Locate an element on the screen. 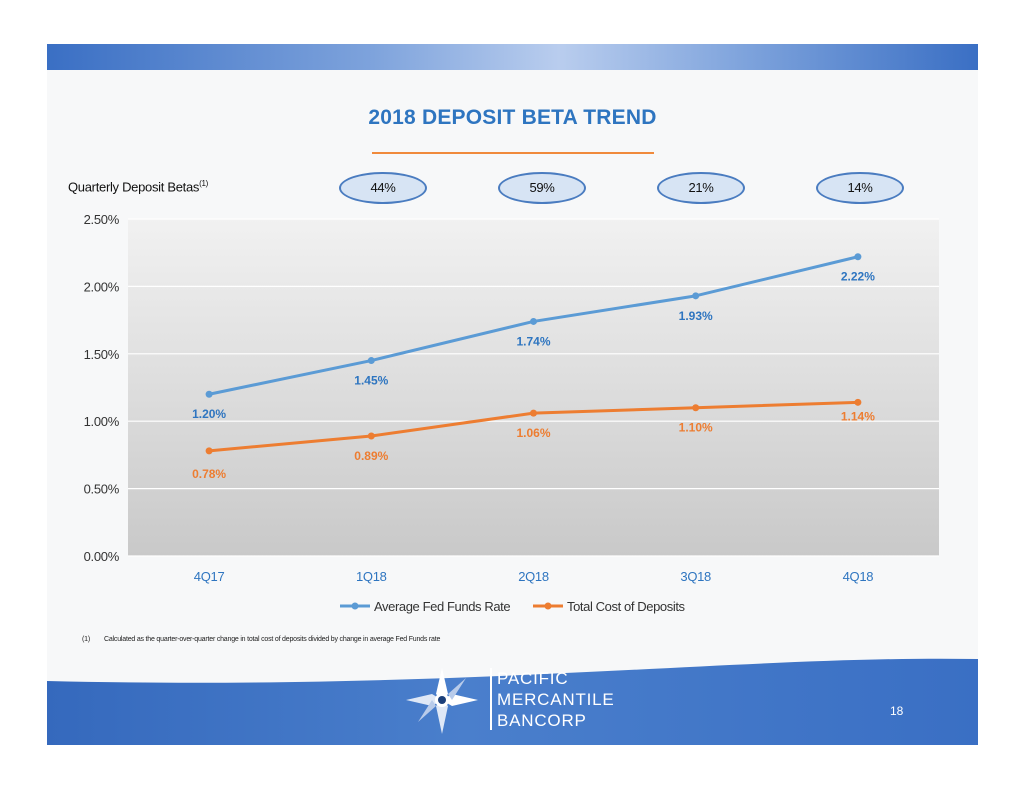  beta-label-text: Quarterly Deposit Betas is located at coordinates (134, 187).